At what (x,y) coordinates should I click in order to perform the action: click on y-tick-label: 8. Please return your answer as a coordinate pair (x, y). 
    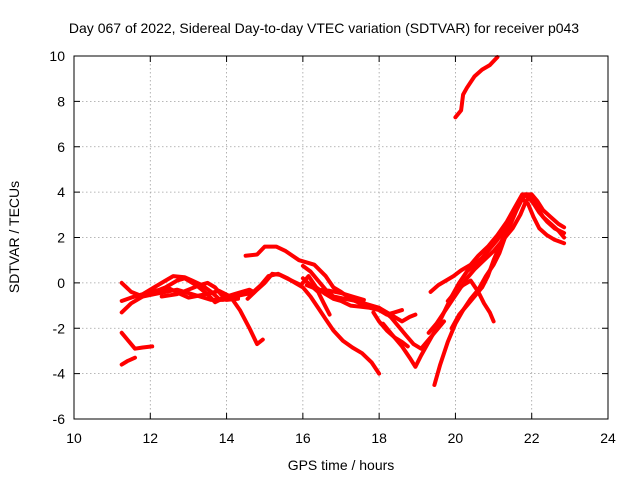
    Looking at the image, I should click on (61, 101).